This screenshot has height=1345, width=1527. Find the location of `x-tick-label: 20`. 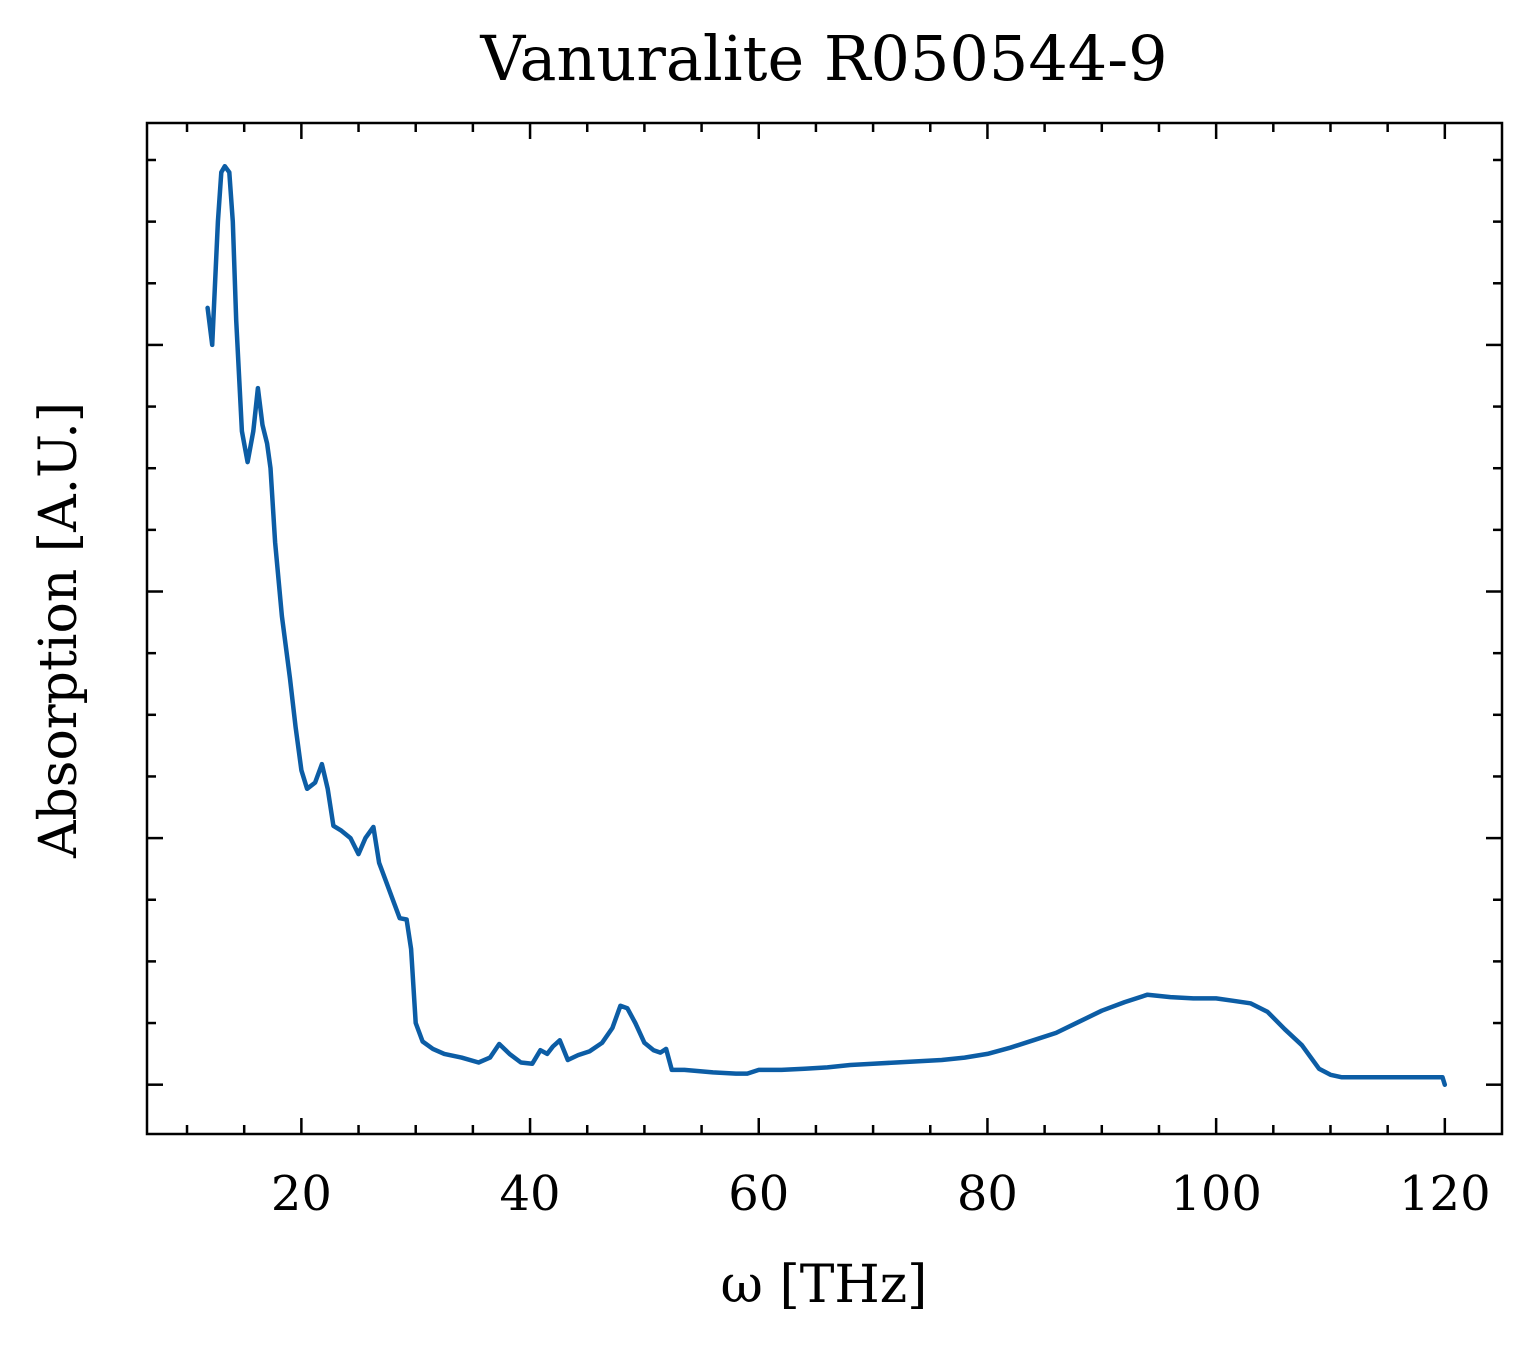

x-tick-label: 20 is located at coordinates (301, 1194).